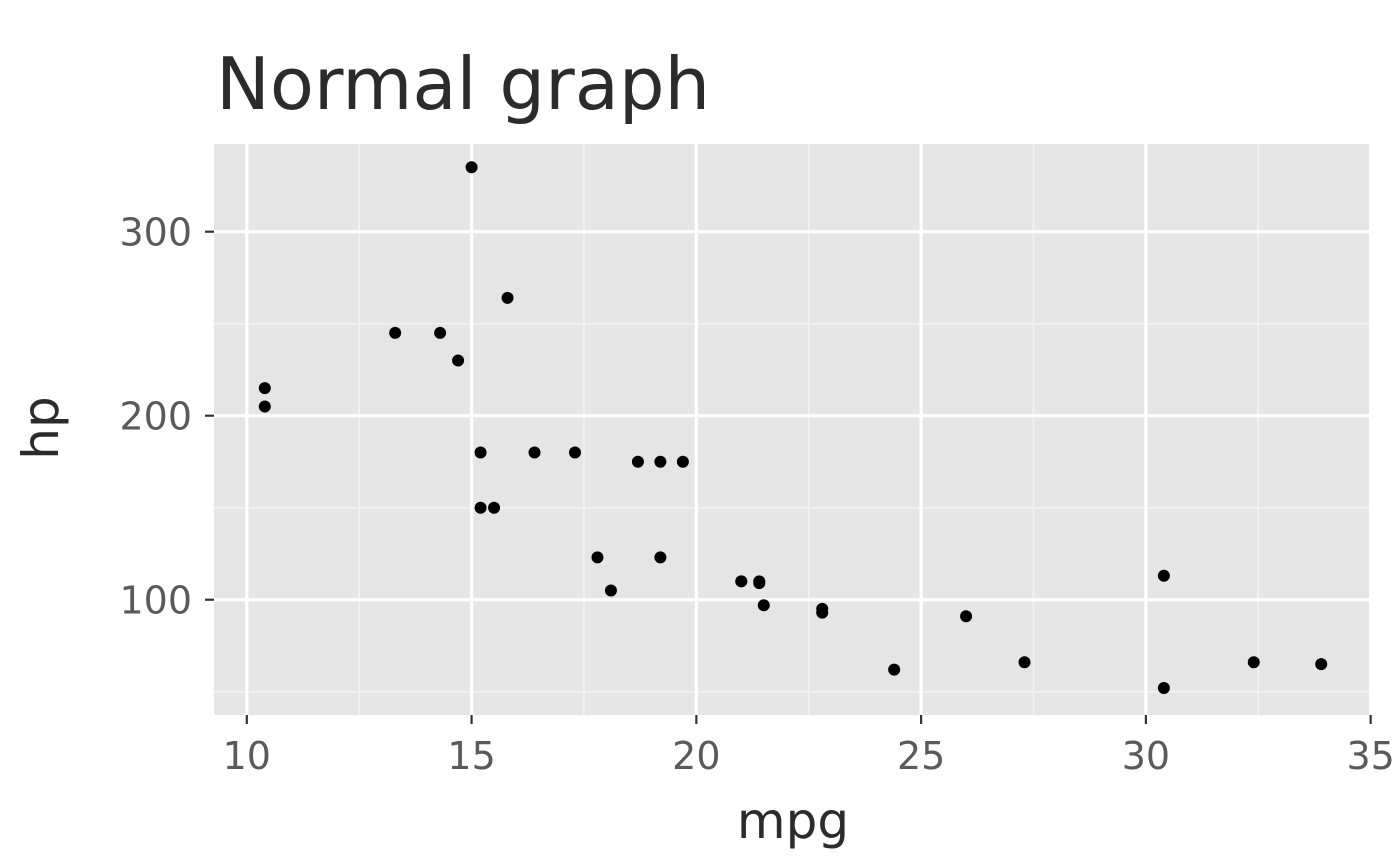 The image size is (1400, 866). What do you see at coordinates (155, 601) in the screenshot?
I see `y-tick-label: 100` at bounding box center [155, 601].